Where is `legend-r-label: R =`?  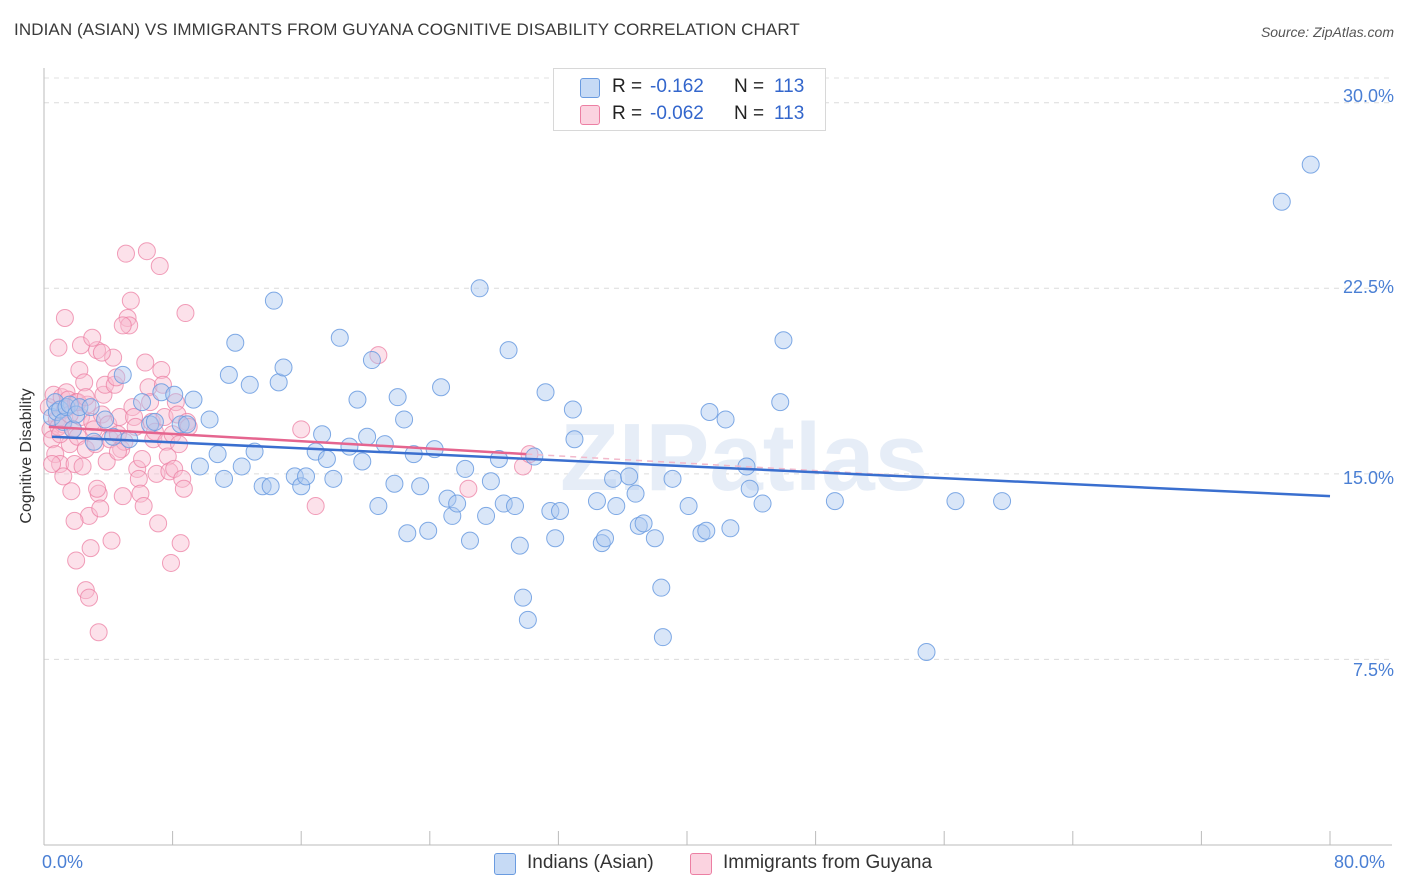 legend-r-label: R = is located at coordinates (627, 113).